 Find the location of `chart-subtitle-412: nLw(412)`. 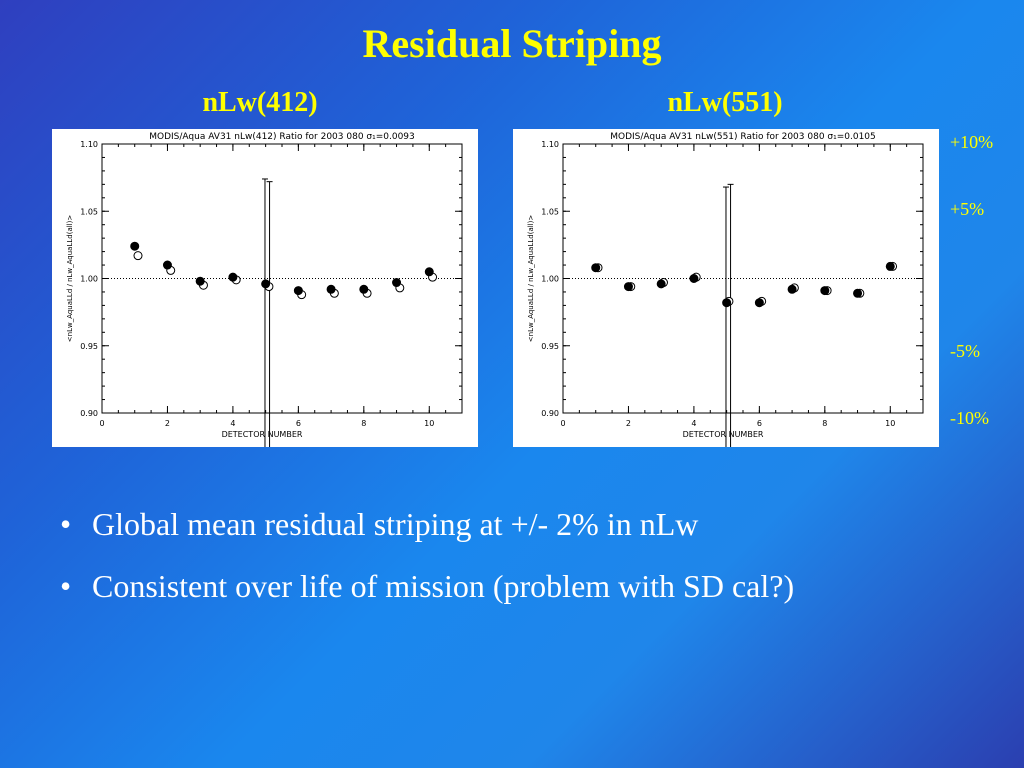

chart-subtitle-412: nLw(412) is located at coordinates (260, 102).